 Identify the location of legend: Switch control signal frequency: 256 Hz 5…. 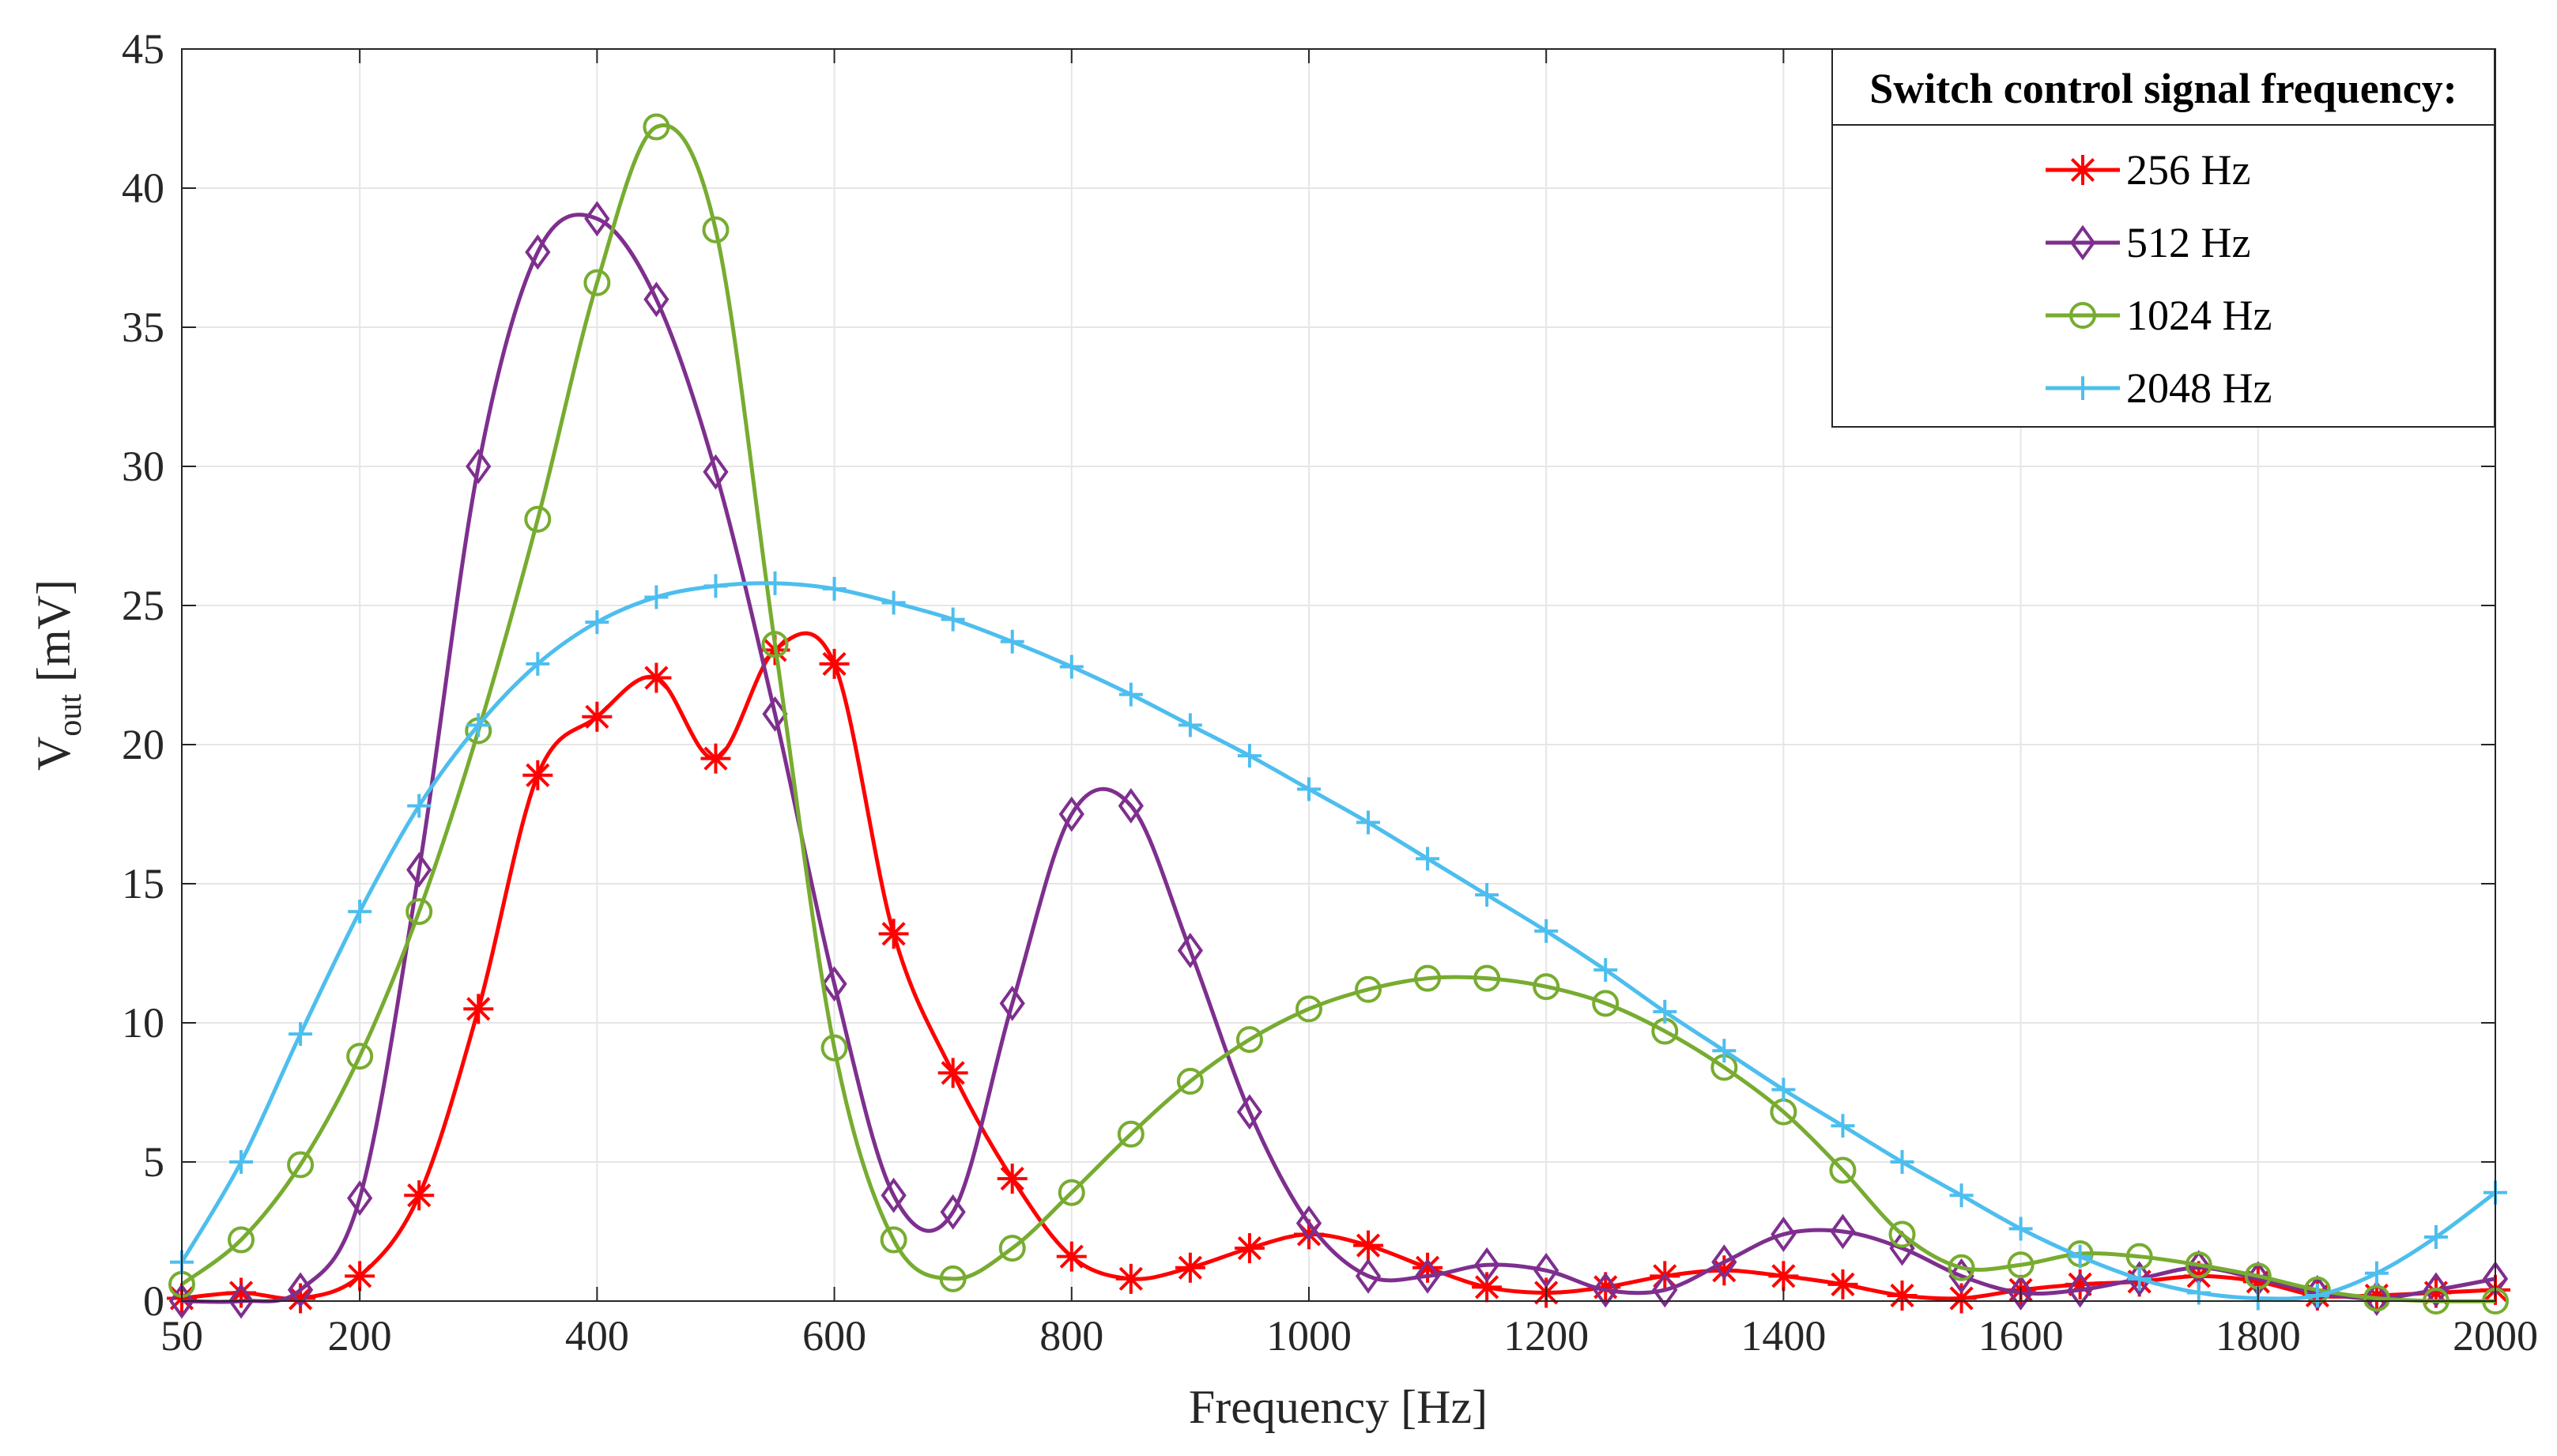
(2163, 238).